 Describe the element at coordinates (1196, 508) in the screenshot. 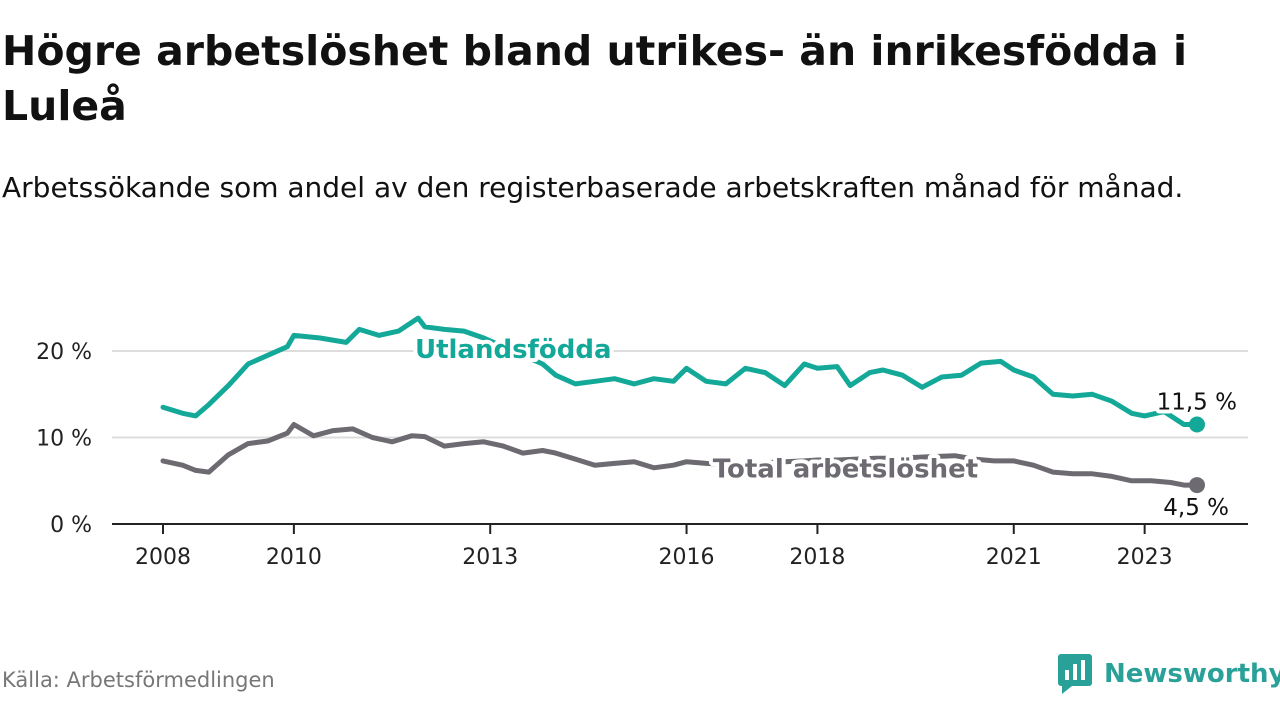

I see `end-label-total: 4,5 %` at that location.